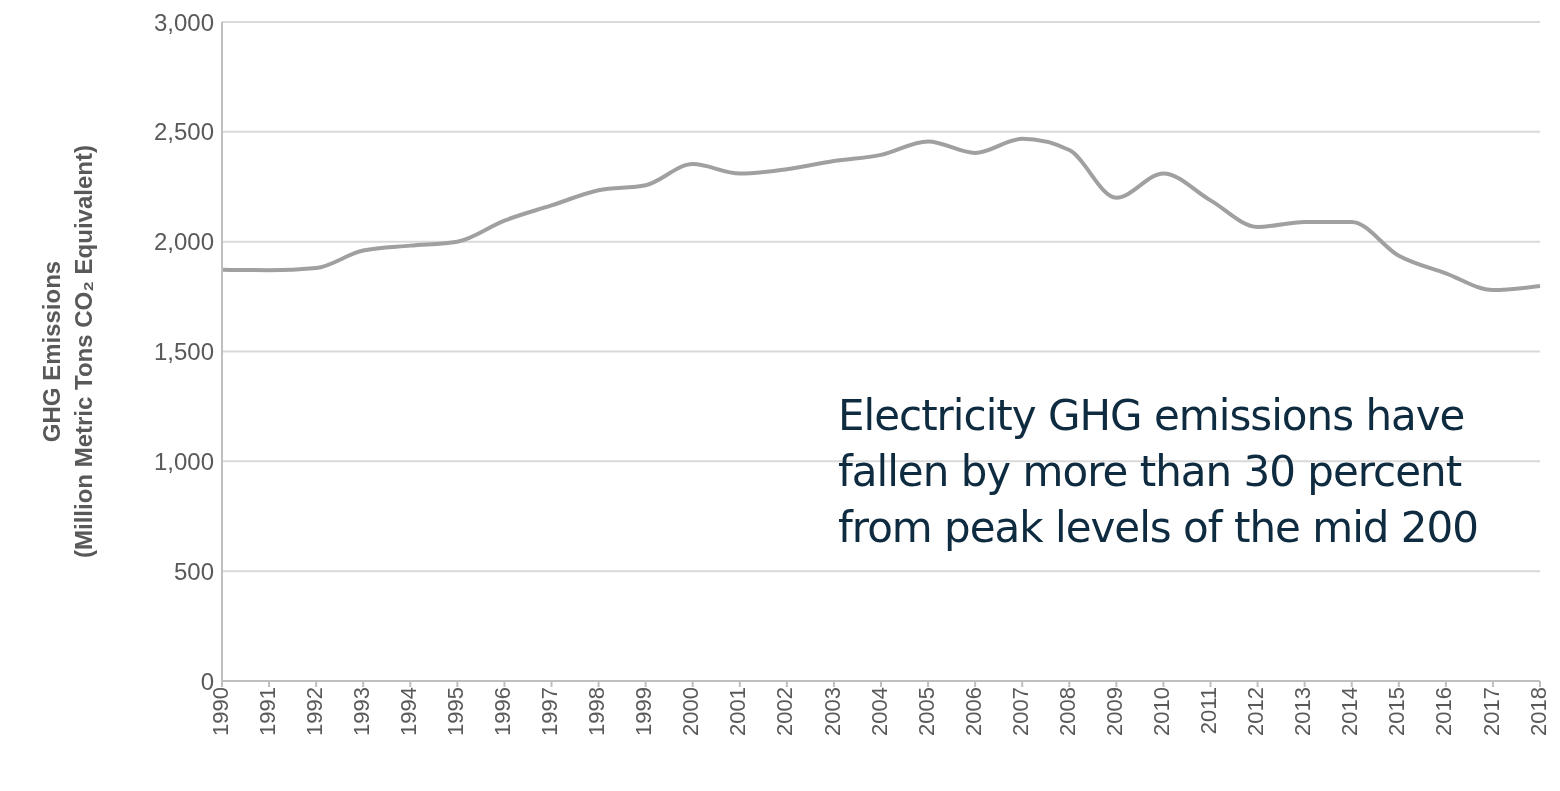 The height and width of the screenshot is (791, 1560). I want to click on y-tick-label: 1,500, so click(183, 352).